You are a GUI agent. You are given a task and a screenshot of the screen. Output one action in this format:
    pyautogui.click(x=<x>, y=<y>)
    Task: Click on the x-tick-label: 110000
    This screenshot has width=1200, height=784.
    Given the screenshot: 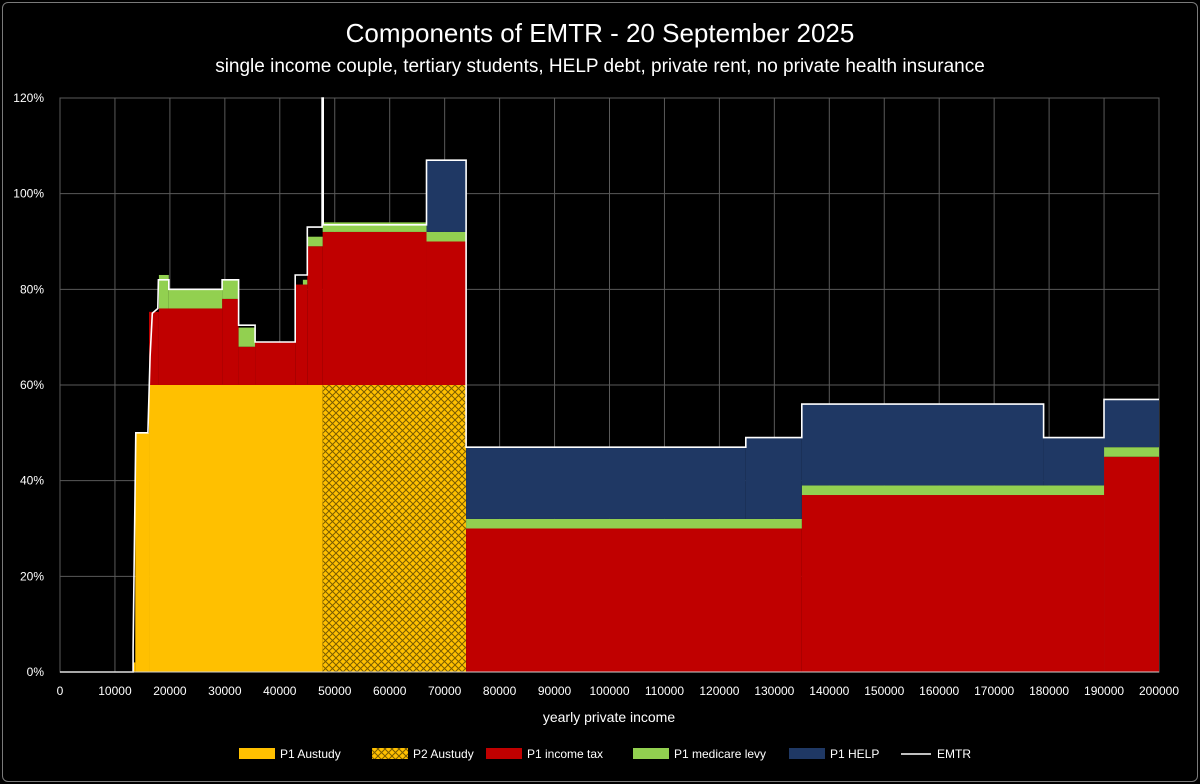 What is the action you would take?
    pyautogui.click(x=664, y=691)
    